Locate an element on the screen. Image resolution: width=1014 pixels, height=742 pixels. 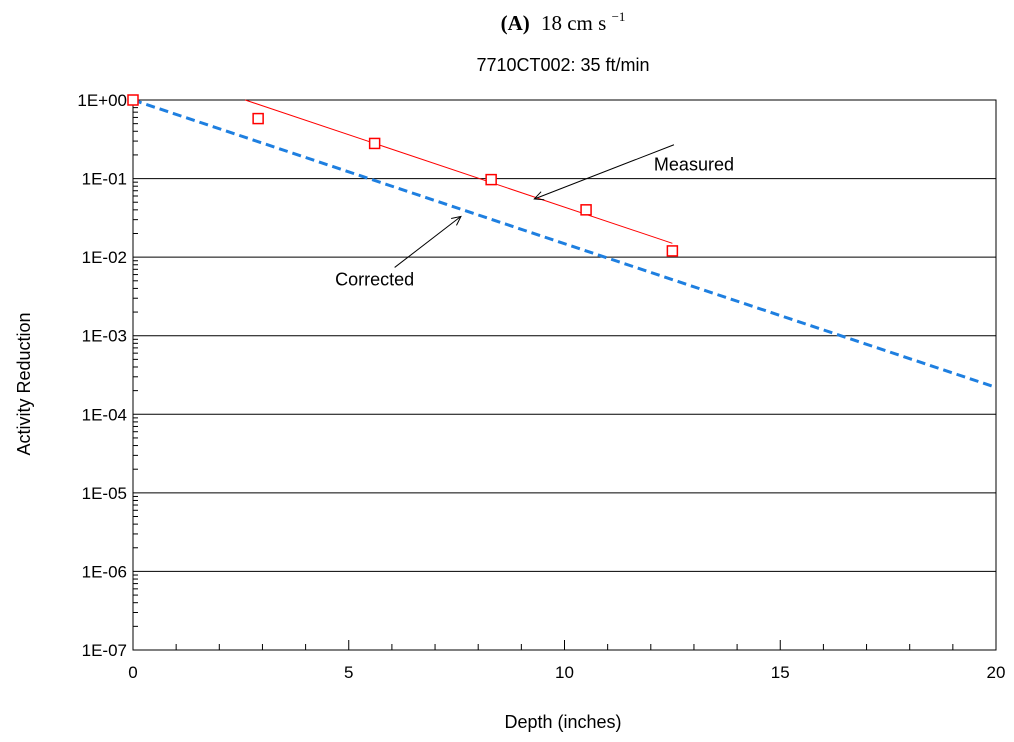
x-axis-label: Depth (inches) is located at coordinates (562, 722).